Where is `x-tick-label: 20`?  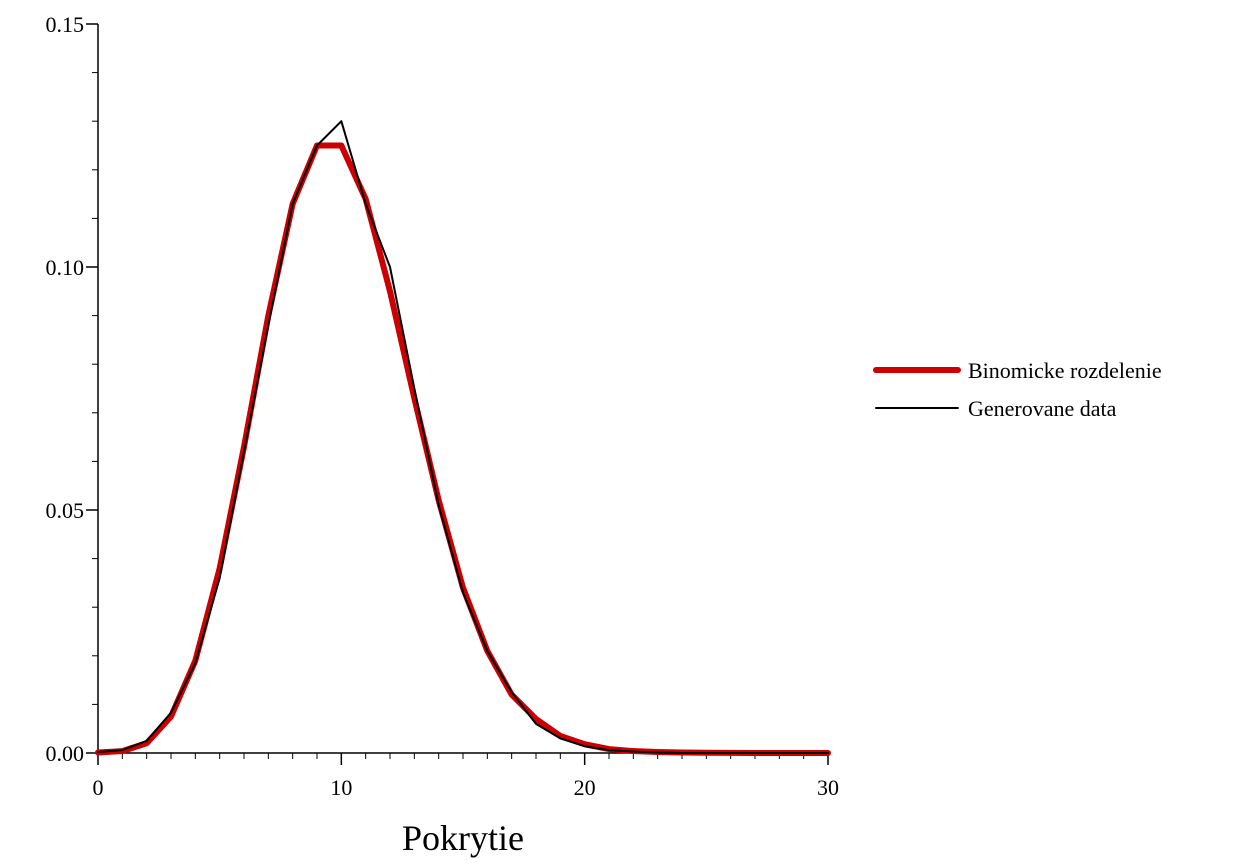 x-tick-label: 20 is located at coordinates (585, 787).